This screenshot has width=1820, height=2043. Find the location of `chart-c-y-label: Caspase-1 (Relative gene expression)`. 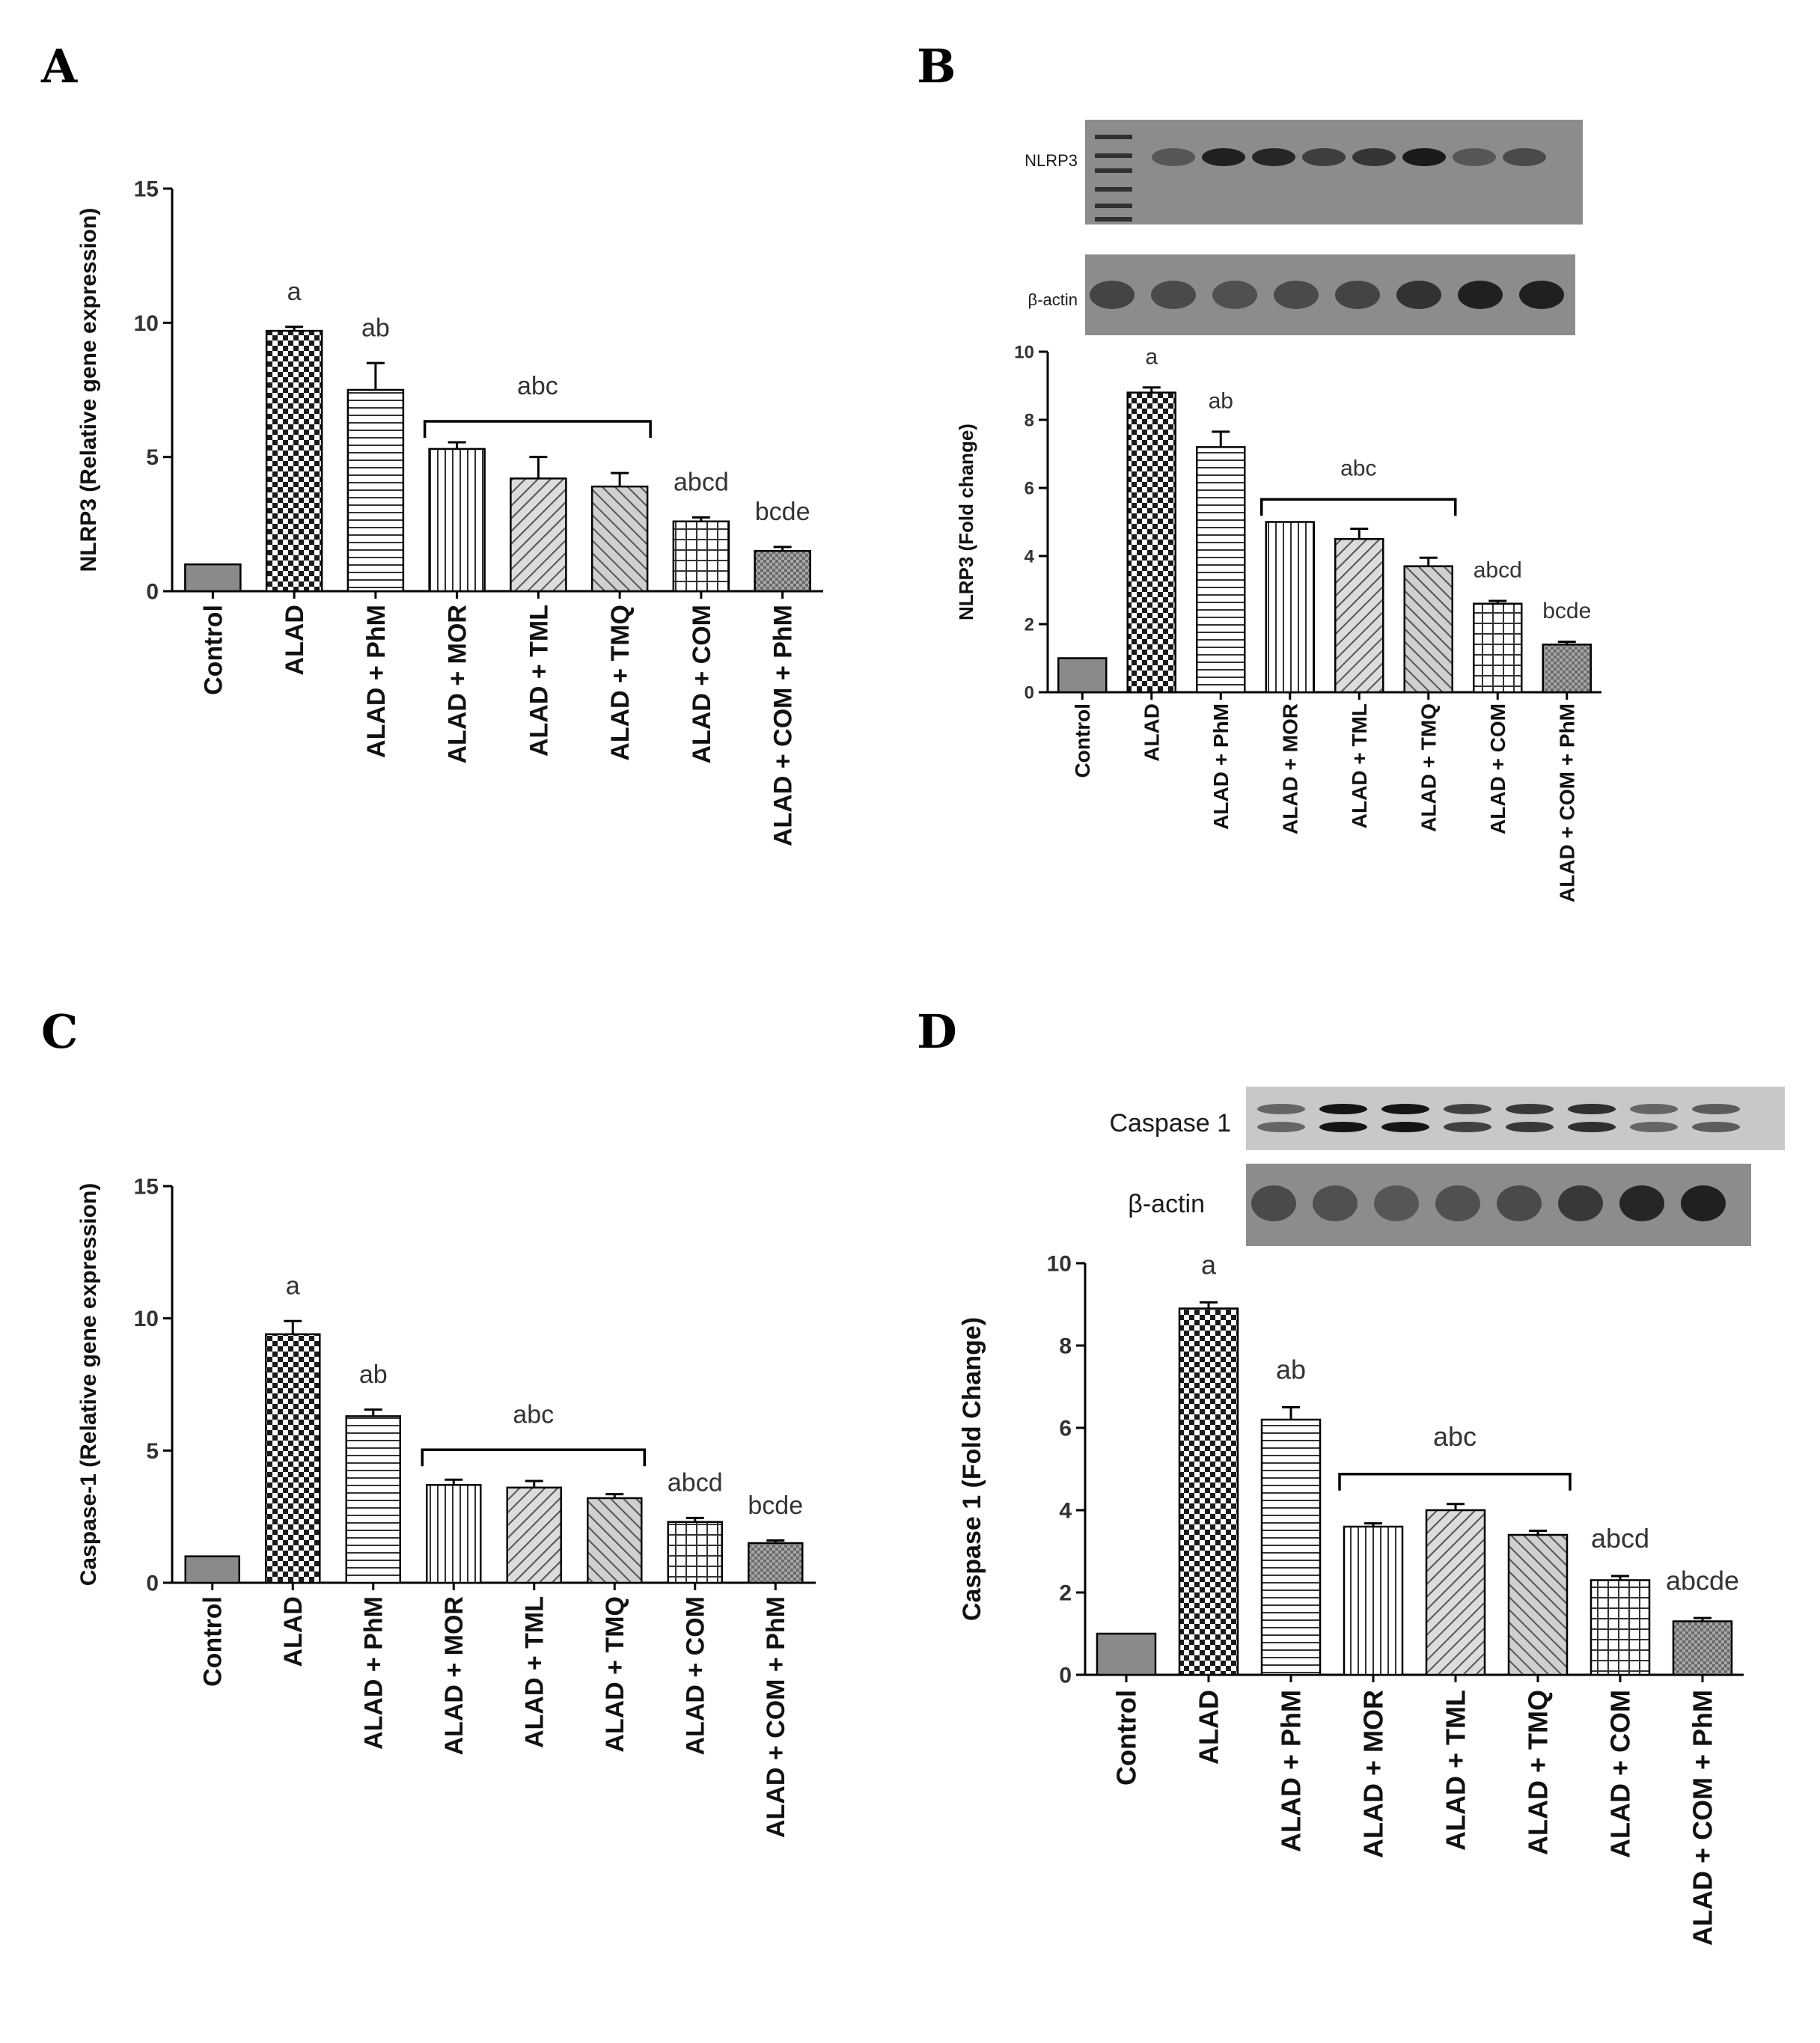

chart-c-y-label: Caspase-1 (Relative gene expression) is located at coordinates (88, 1385).